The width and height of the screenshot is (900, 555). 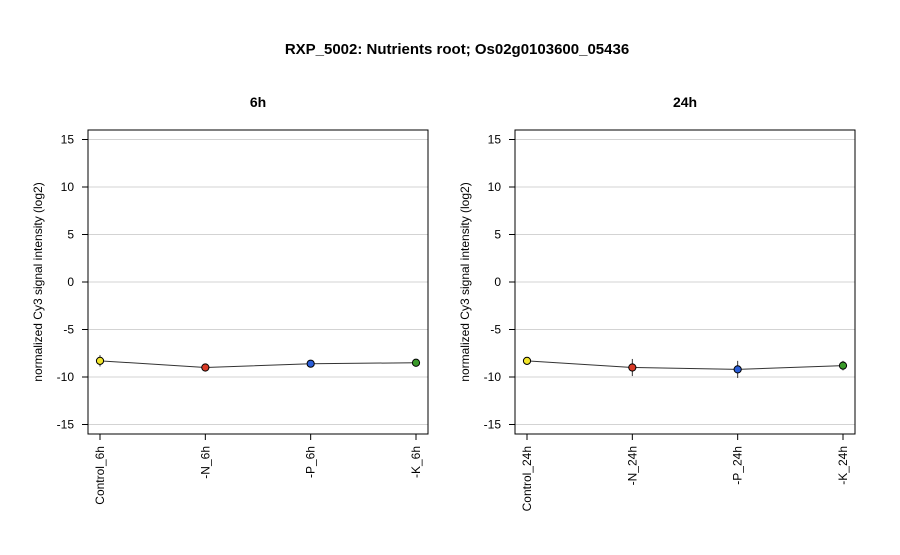 I want to click on x-tick-label: -K_6h, so click(x=416, y=462).